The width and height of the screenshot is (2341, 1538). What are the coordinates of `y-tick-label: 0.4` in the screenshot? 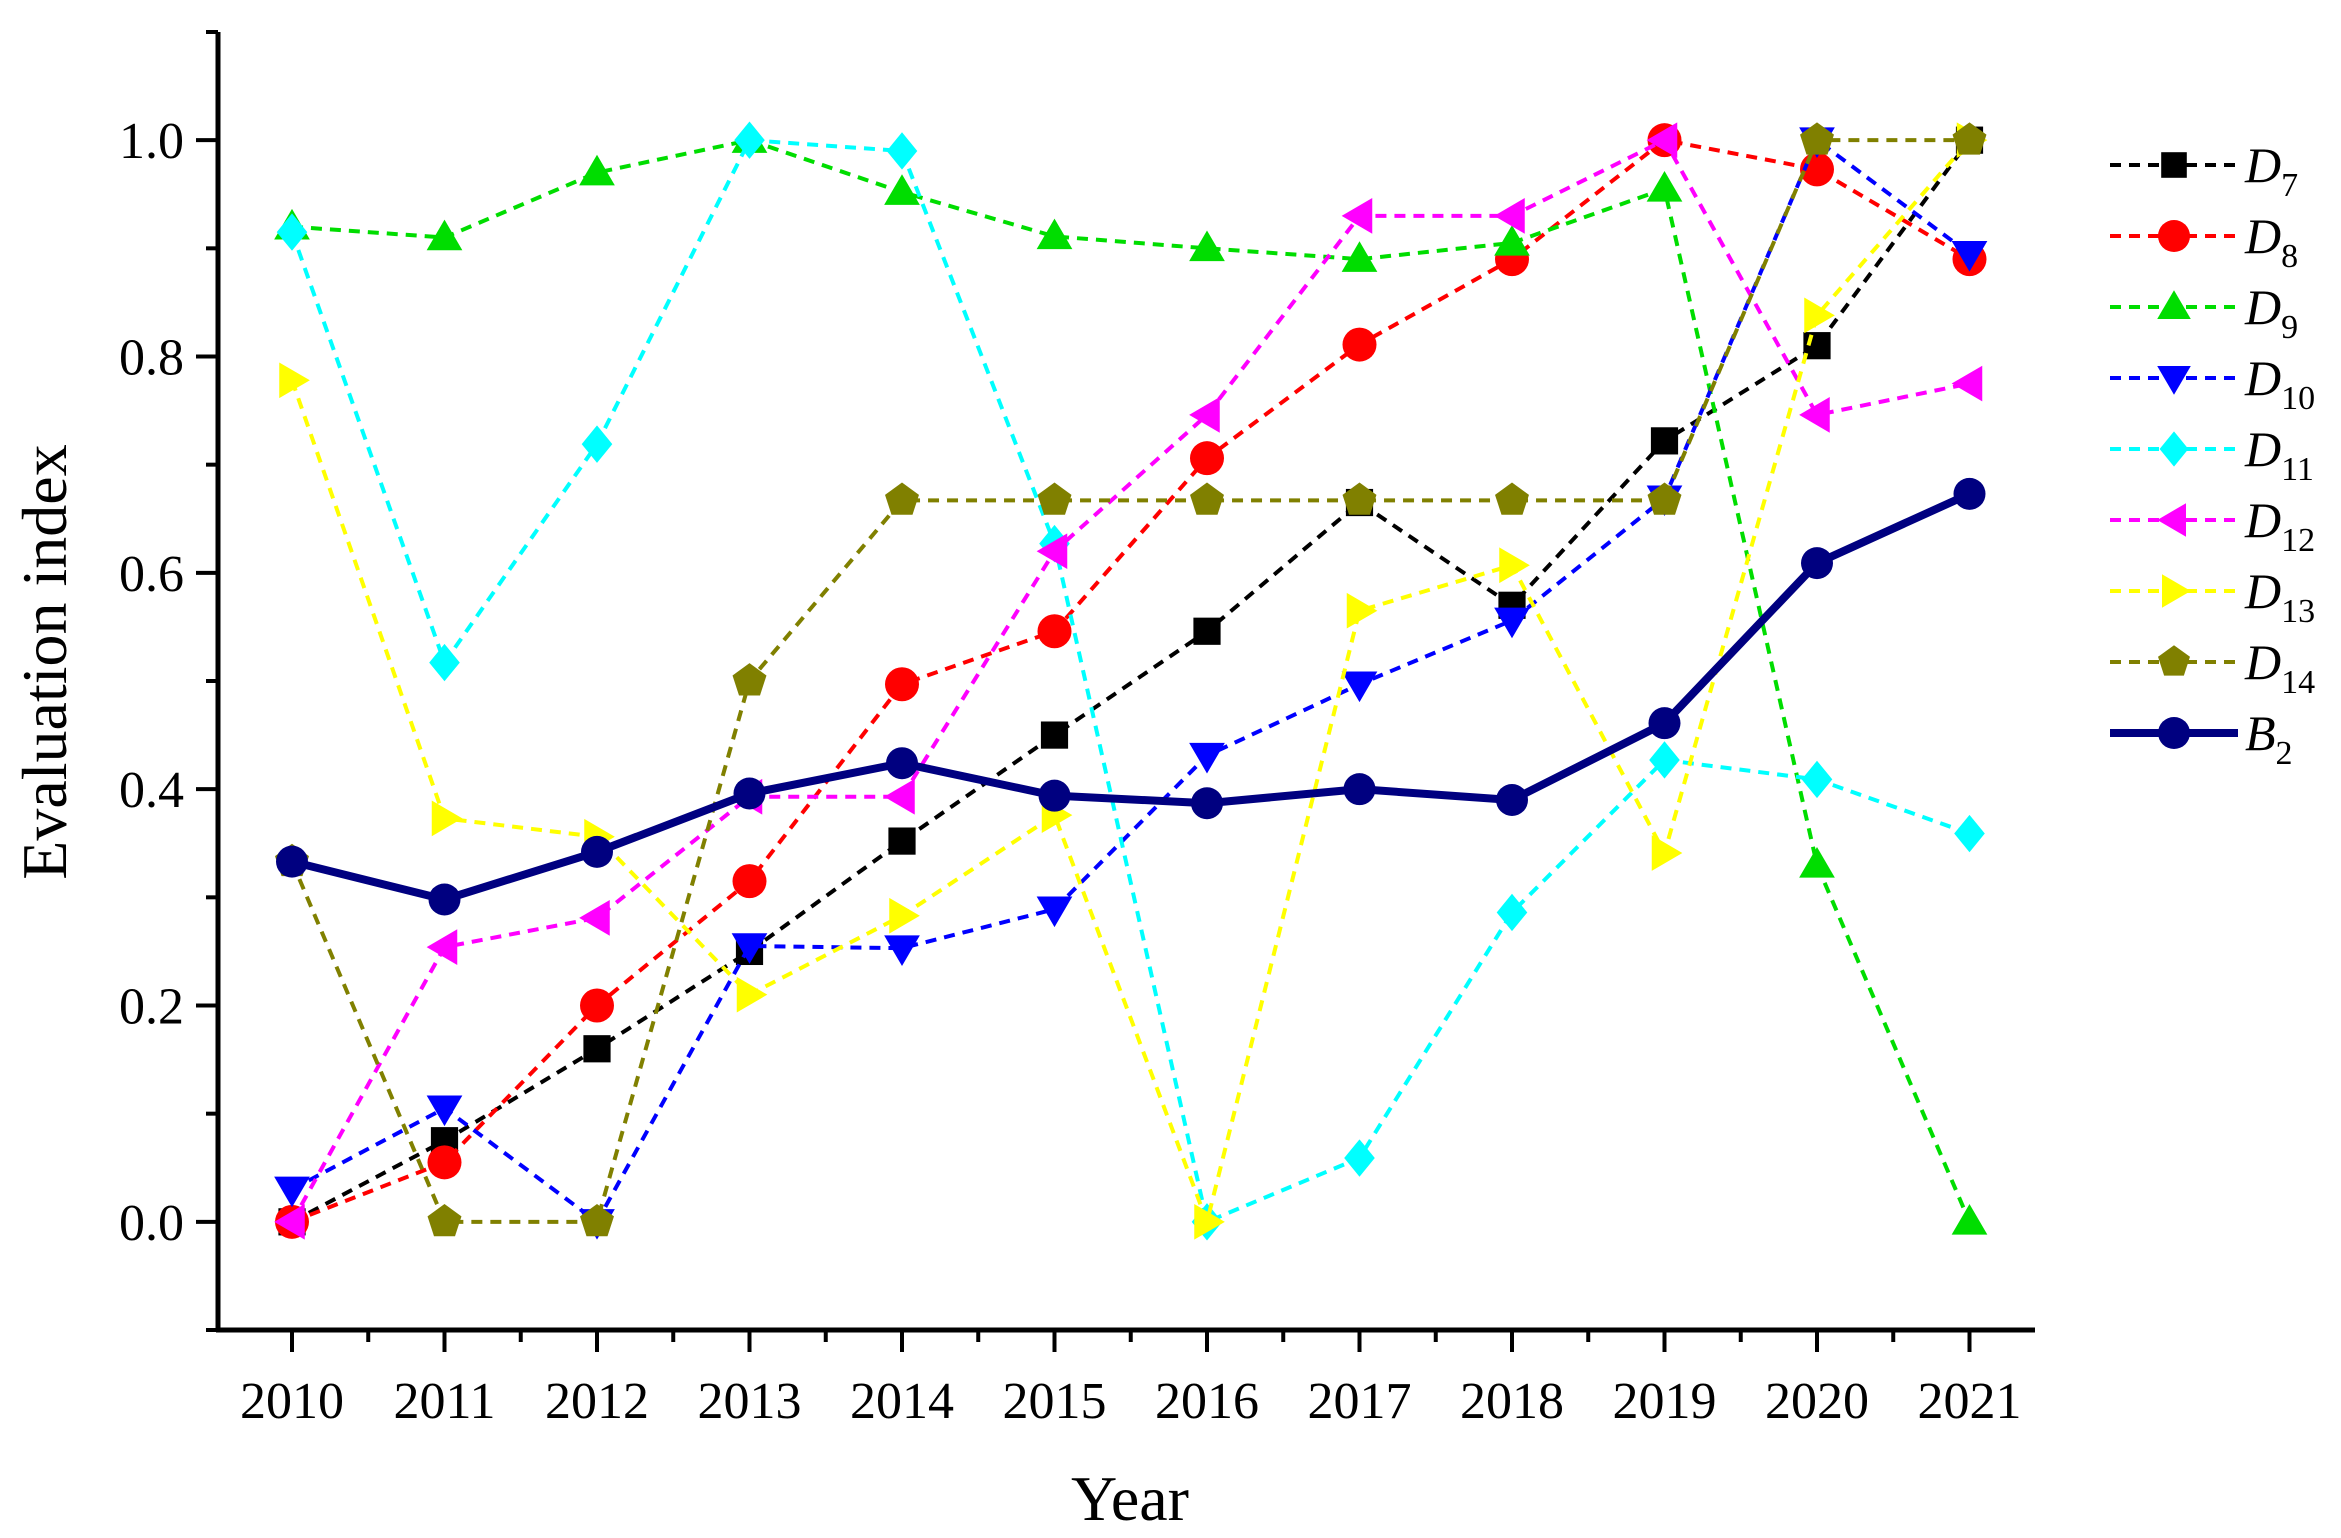 It's located at (151, 790).